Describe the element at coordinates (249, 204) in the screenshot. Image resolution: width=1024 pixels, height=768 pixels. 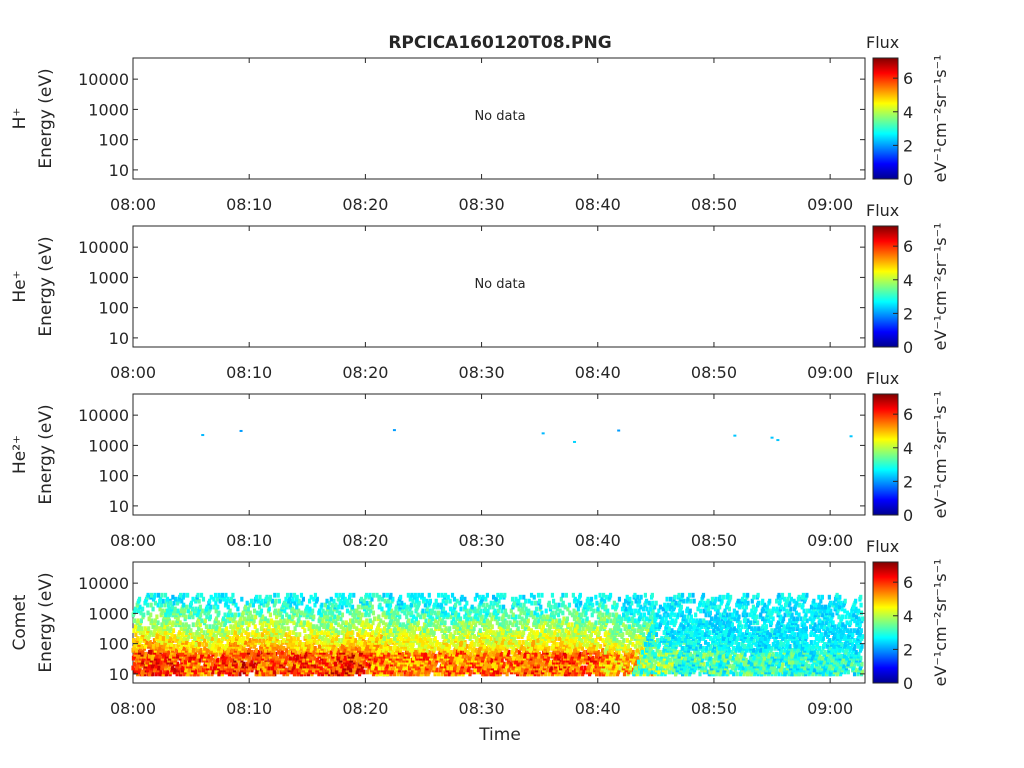
I see `x-tick-label: 08:10` at that location.